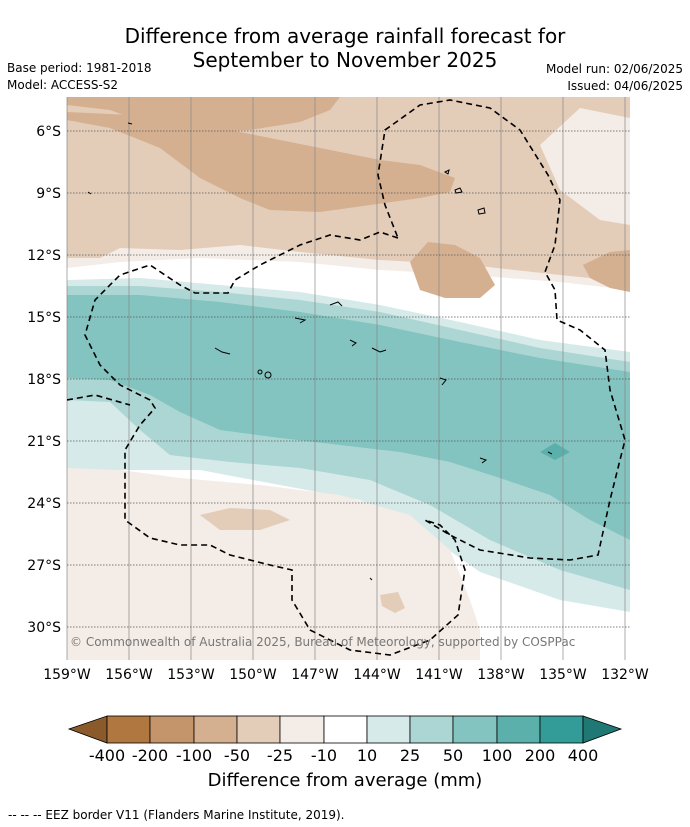 This screenshot has height=827, width=690. Describe the element at coordinates (44, 628) in the screenshot. I see `lat-label-30s: 30°S` at that location.